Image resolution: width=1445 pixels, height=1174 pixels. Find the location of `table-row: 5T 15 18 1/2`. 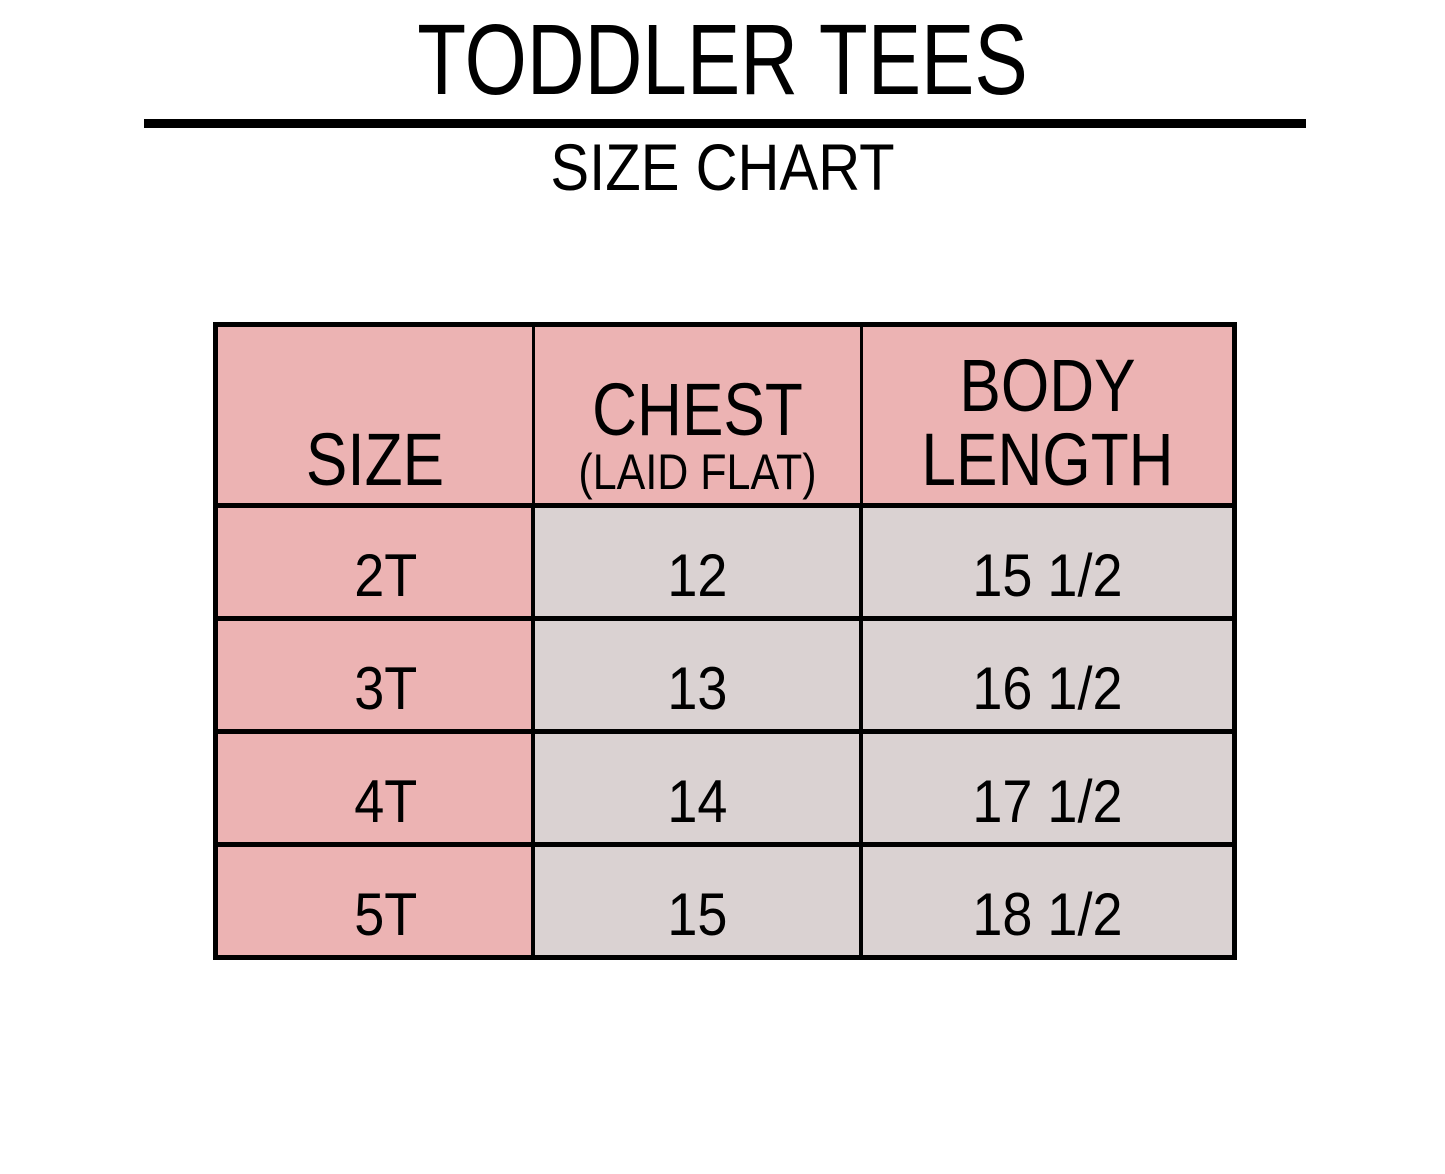

table-row: 5T 15 18 1/2 is located at coordinates (725, 903).